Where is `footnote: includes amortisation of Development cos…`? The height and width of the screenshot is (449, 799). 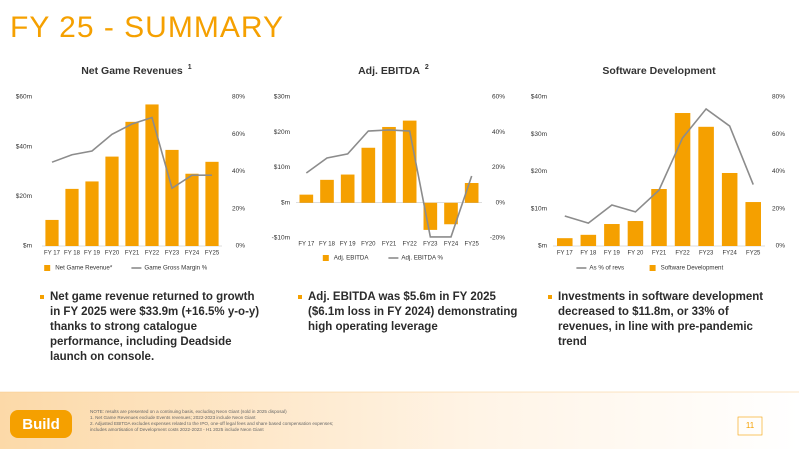 footnote: includes amortisation of Development cos… is located at coordinates (177, 429).